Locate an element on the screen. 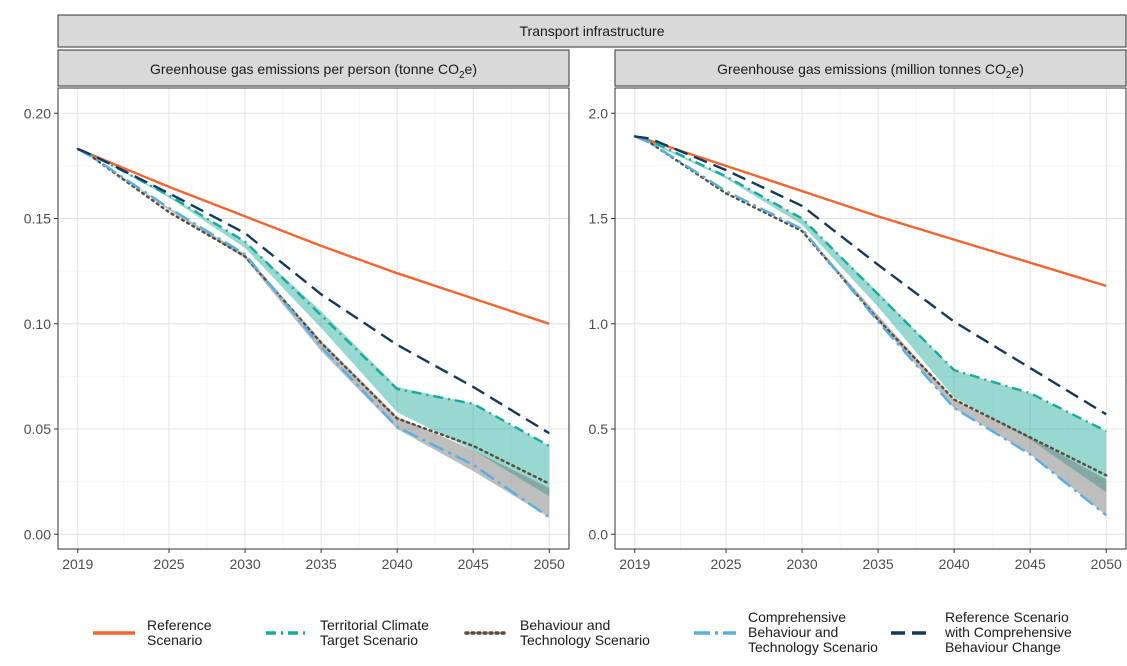 The width and height of the screenshot is (1127, 666). facet-strip-title: Transport infrastructure is located at coordinates (592, 31).